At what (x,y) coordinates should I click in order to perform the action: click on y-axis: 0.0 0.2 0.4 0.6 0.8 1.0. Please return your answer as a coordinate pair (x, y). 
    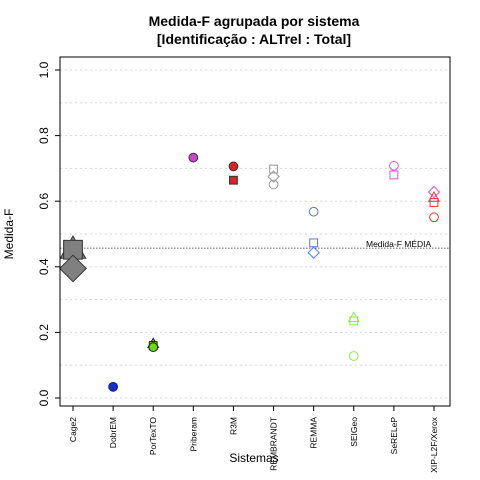
    Looking at the image, I should click on (48, 233).